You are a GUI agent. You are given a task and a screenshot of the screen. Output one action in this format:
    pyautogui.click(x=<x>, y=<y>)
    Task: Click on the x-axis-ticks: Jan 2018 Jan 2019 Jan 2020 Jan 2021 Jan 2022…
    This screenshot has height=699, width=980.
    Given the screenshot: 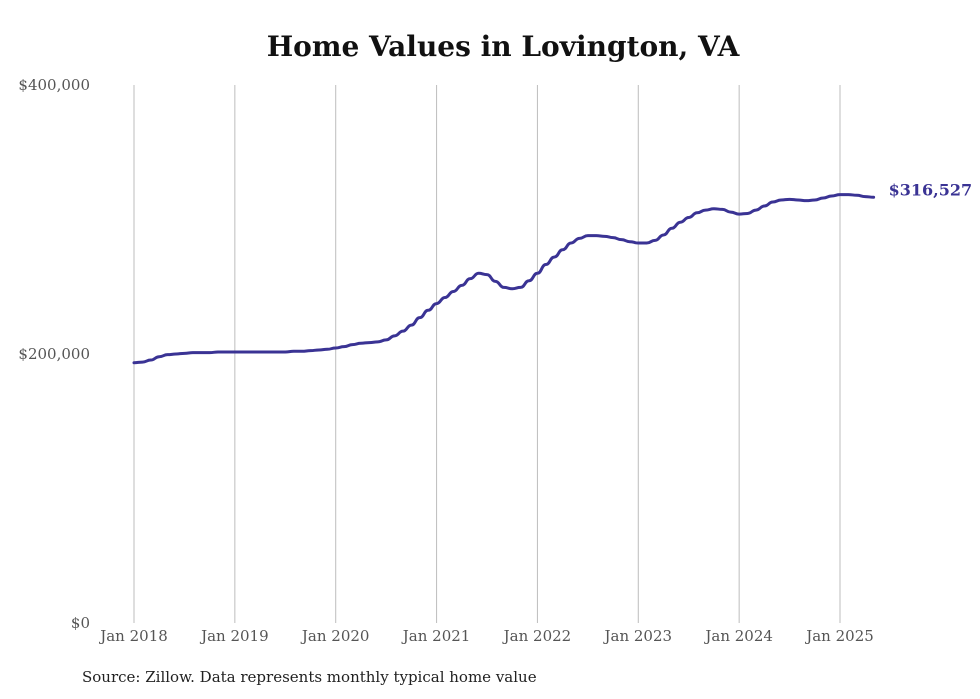 What is the action you would take?
    pyautogui.click(x=486, y=636)
    